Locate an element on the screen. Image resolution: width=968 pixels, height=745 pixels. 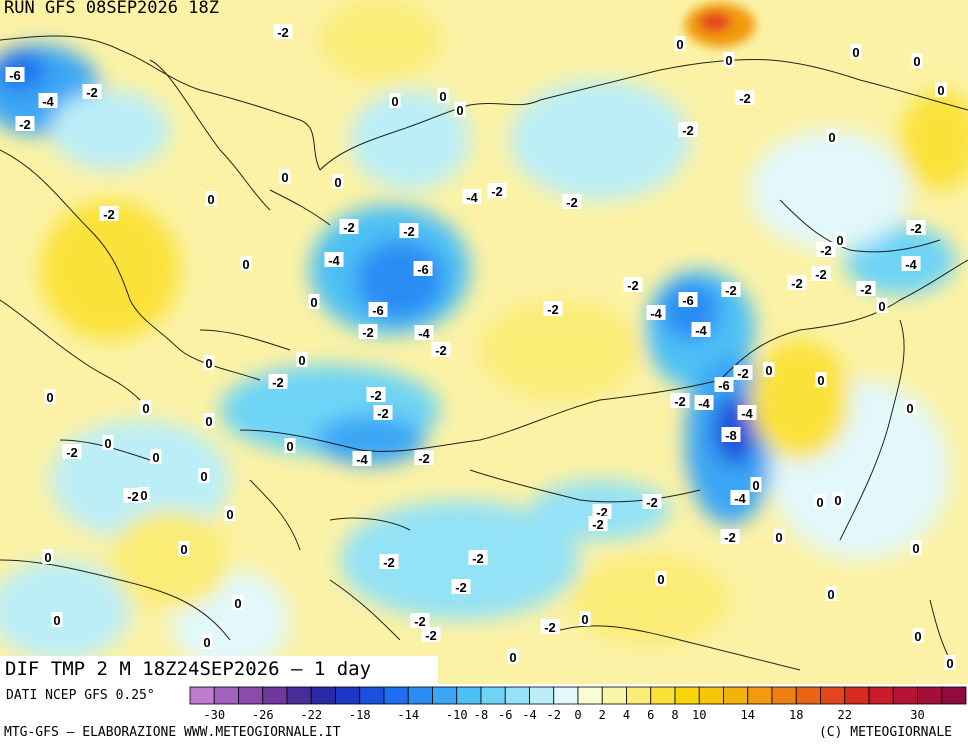
legend-tick-label: -6 is located at coordinates (505, 715).